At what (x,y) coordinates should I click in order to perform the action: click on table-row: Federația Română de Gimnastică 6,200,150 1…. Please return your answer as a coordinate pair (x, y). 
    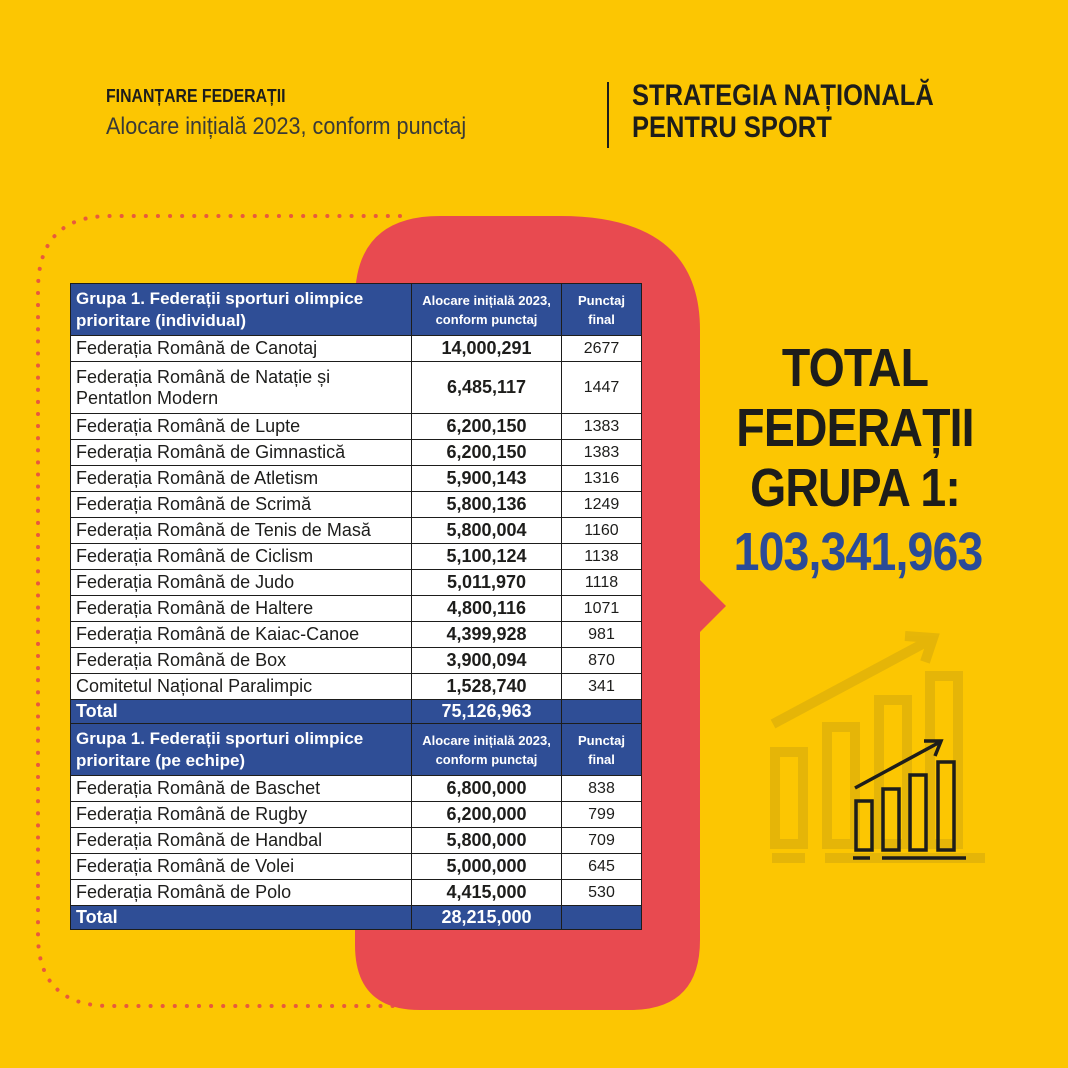
    Looking at the image, I should click on (356, 452).